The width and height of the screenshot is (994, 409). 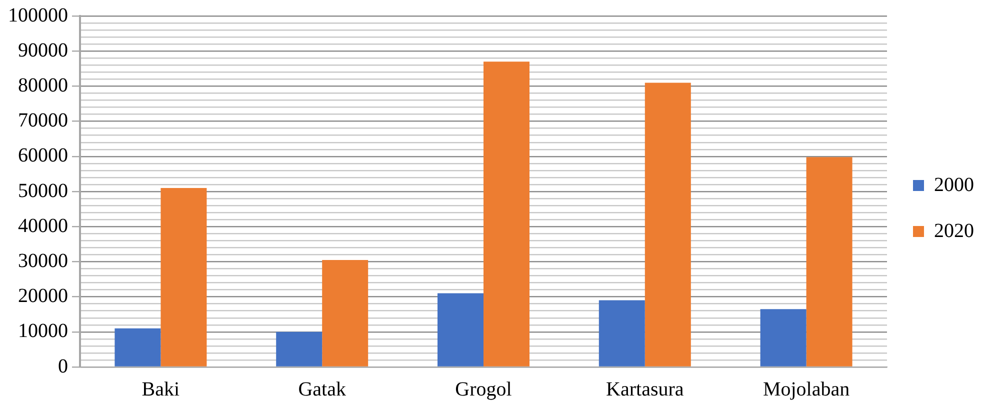 What do you see at coordinates (43, 50) in the screenshot?
I see `y-tick-label: 90000` at bounding box center [43, 50].